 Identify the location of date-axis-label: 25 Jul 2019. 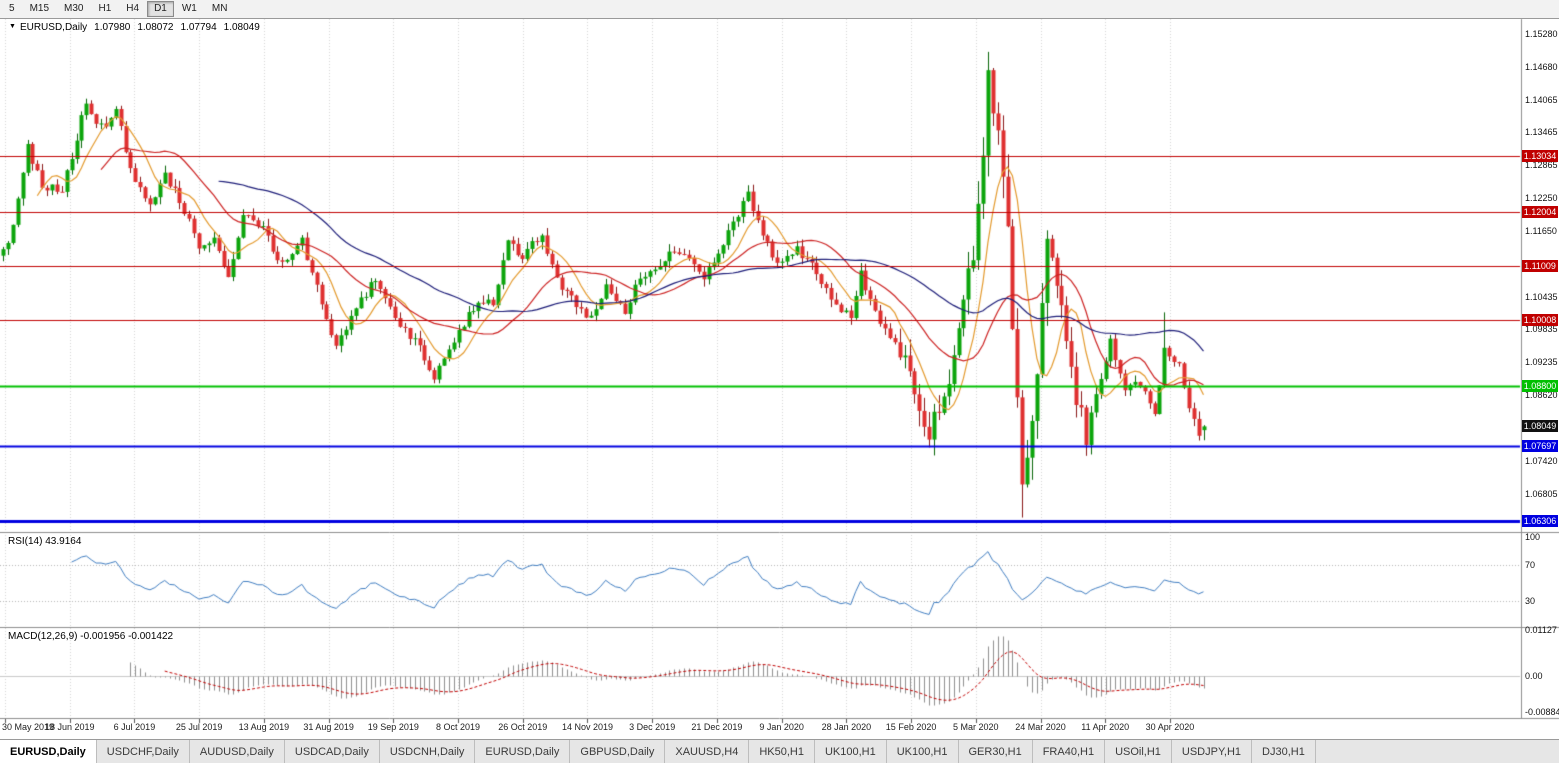
(199, 727).